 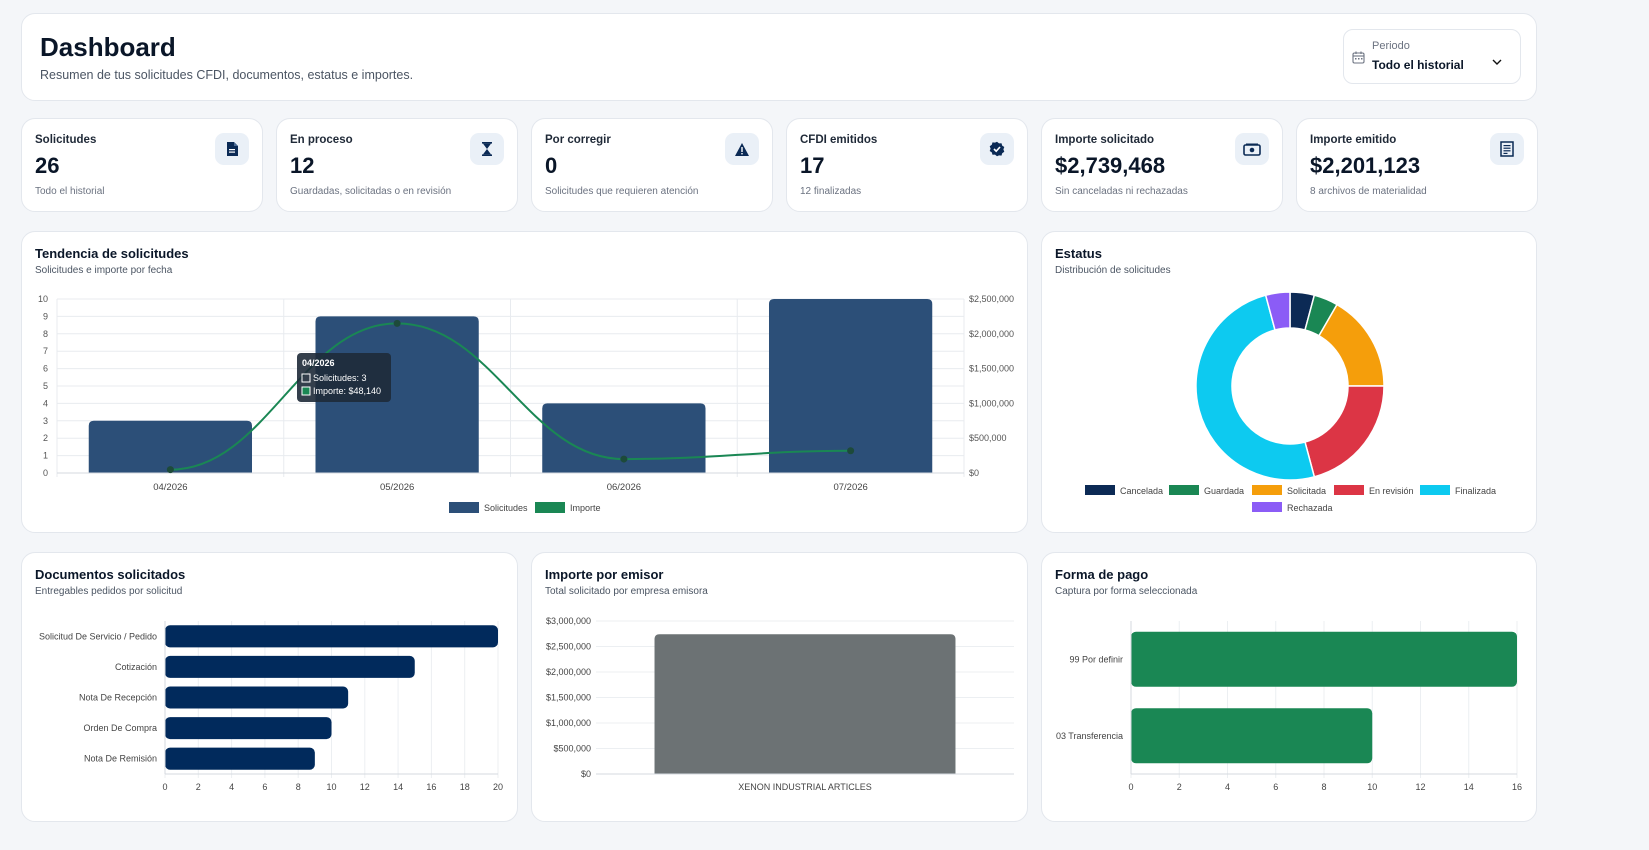 What do you see at coordinates (1121, 191) in the screenshot?
I see `kpi-subtitle: Sin canceladas ni rechazadas` at bounding box center [1121, 191].